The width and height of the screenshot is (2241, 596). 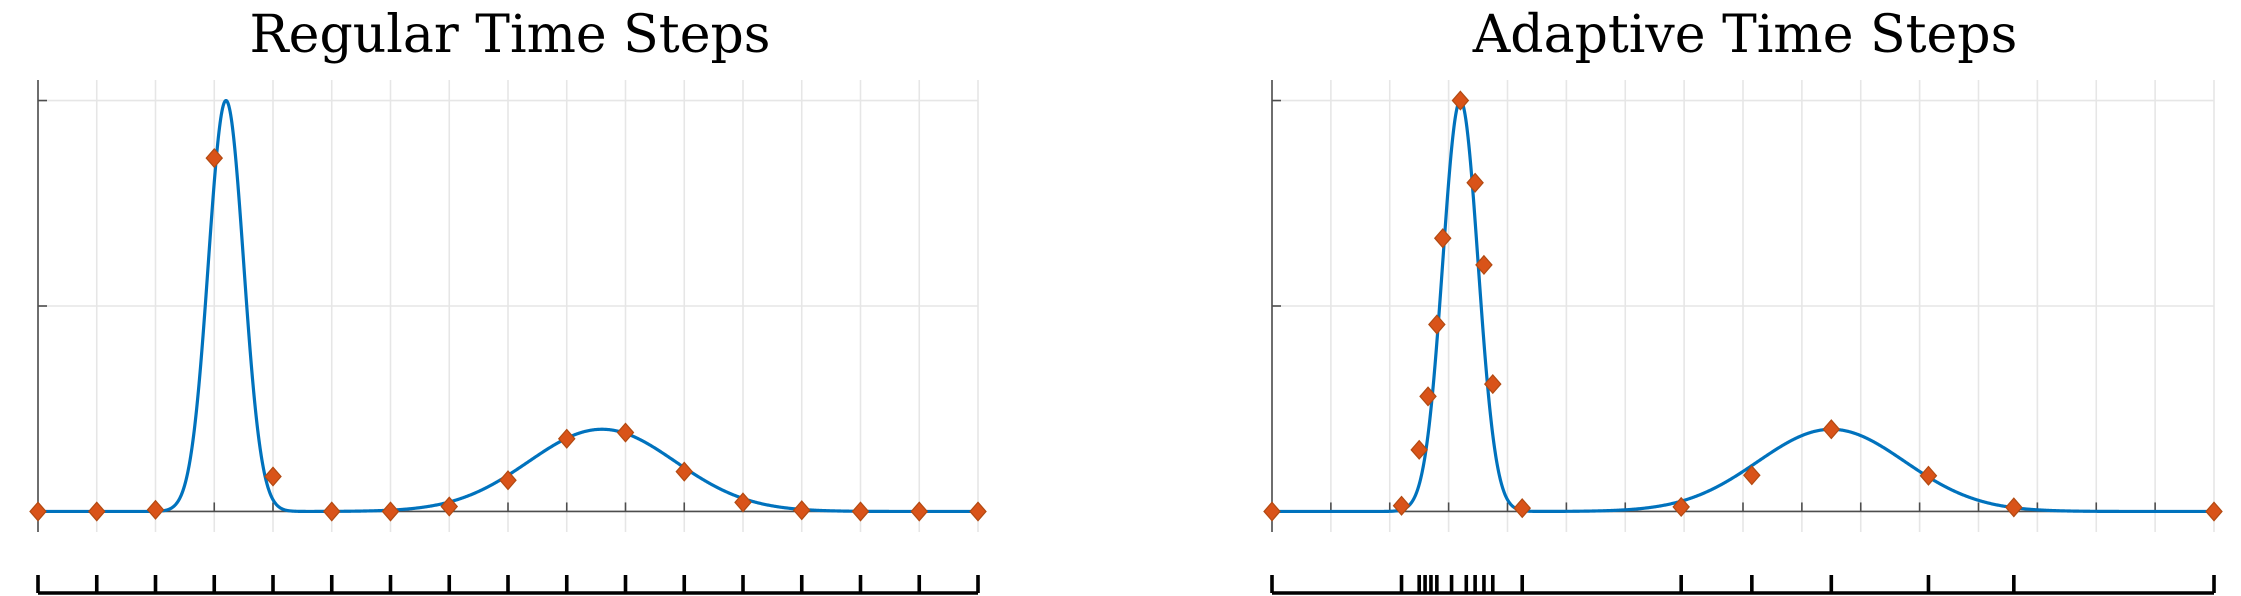 I want to click on chart-title: Adaptive Time Steps, so click(x=1745, y=35).